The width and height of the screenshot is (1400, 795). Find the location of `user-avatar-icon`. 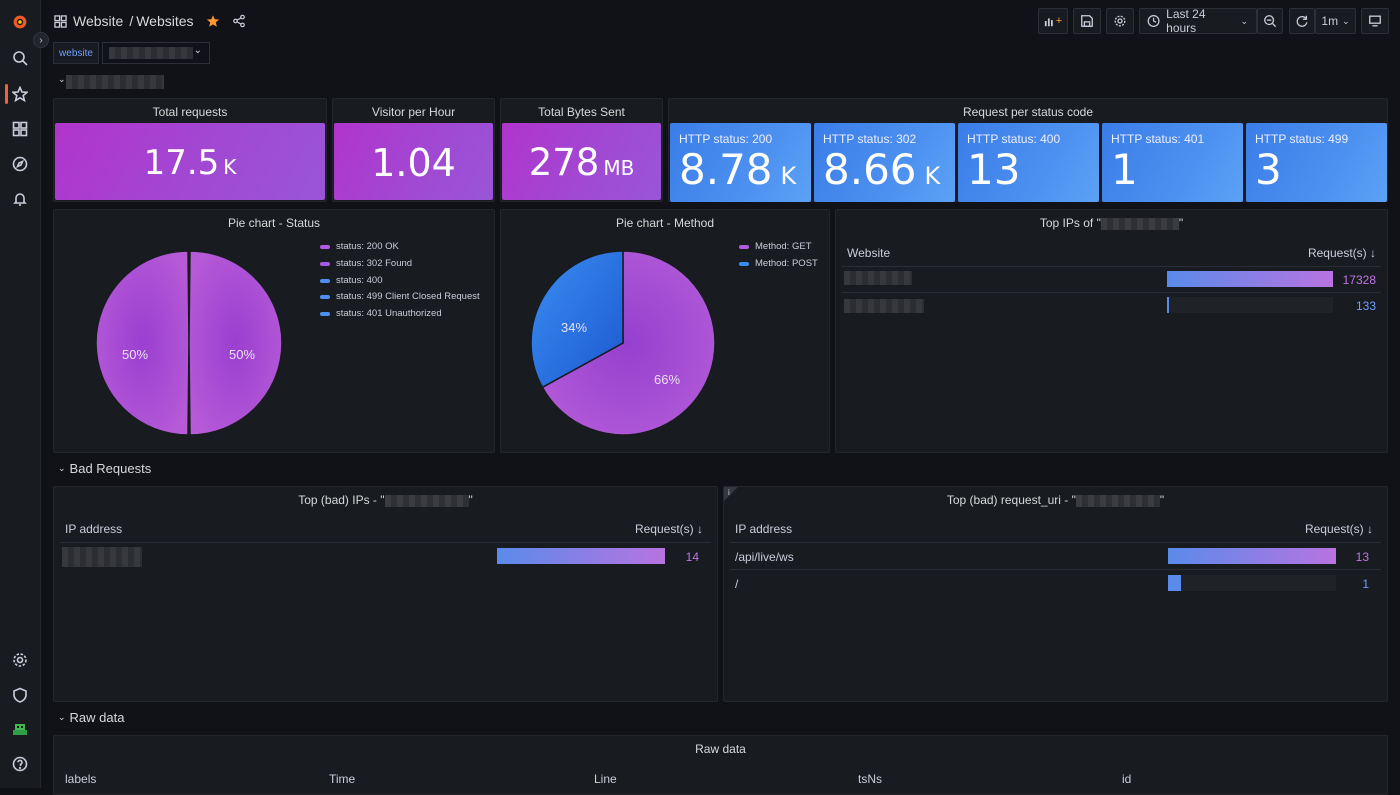

user-avatar-icon is located at coordinates (20, 729).